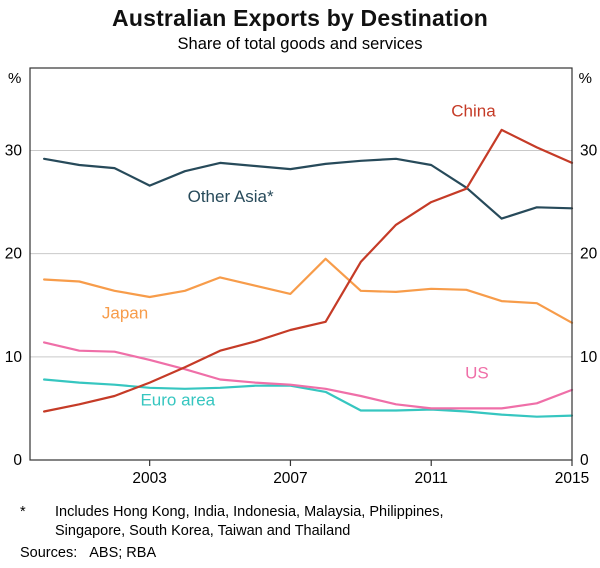 This screenshot has height=568, width=600. I want to click on y-tick-label-right: 10, so click(589, 357).